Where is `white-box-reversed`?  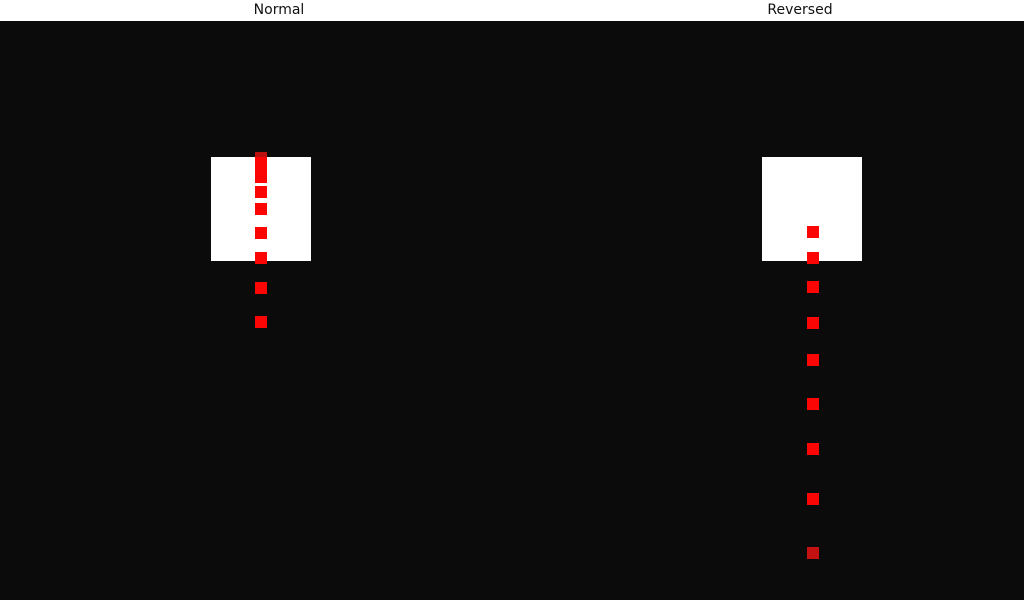
white-box-reversed is located at coordinates (812, 209).